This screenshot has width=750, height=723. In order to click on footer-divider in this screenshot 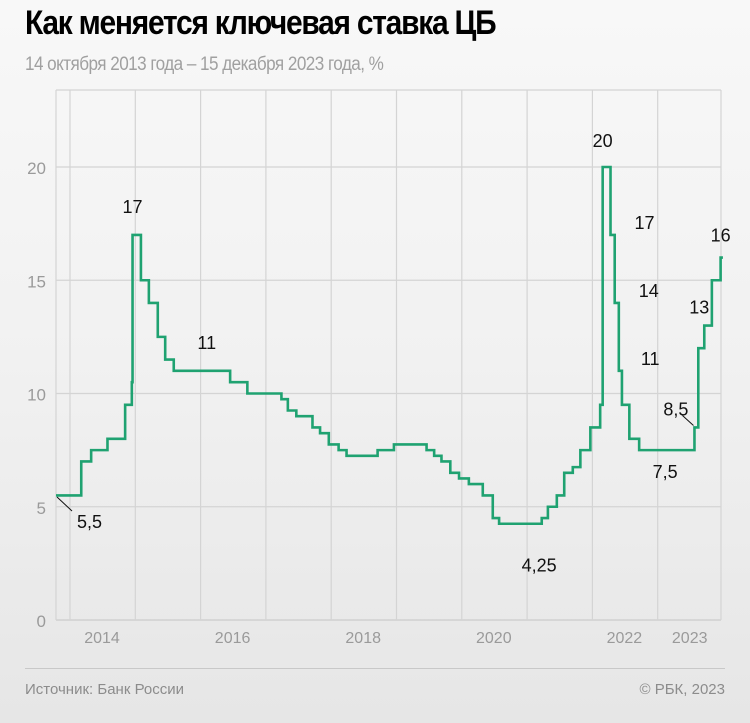, I will do `click(375, 668)`.